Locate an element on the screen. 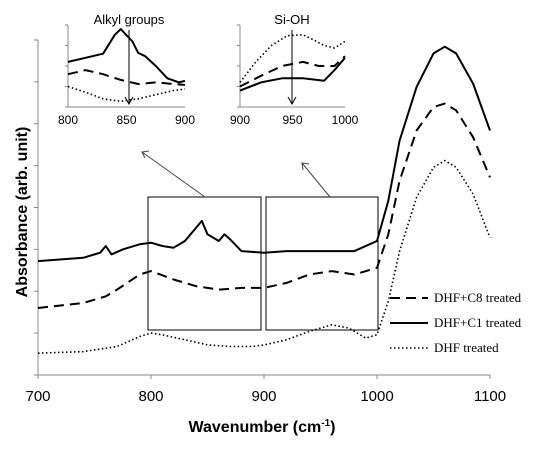  alkyl-region-box is located at coordinates (204, 263).